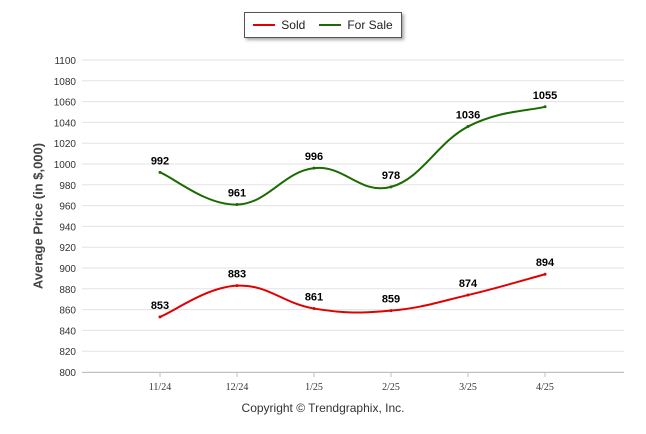 This screenshot has height=434, width=646. What do you see at coordinates (391, 176) in the screenshot?
I see `data-label-for-sale: 978` at bounding box center [391, 176].